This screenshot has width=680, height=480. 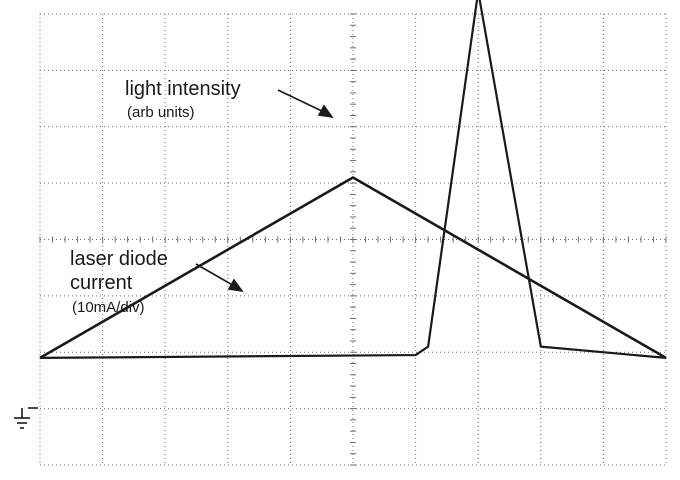 What do you see at coordinates (119, 259) in the screenshot?
I see `laser-diode-label: laser diode` at bounding box center [119, 259].